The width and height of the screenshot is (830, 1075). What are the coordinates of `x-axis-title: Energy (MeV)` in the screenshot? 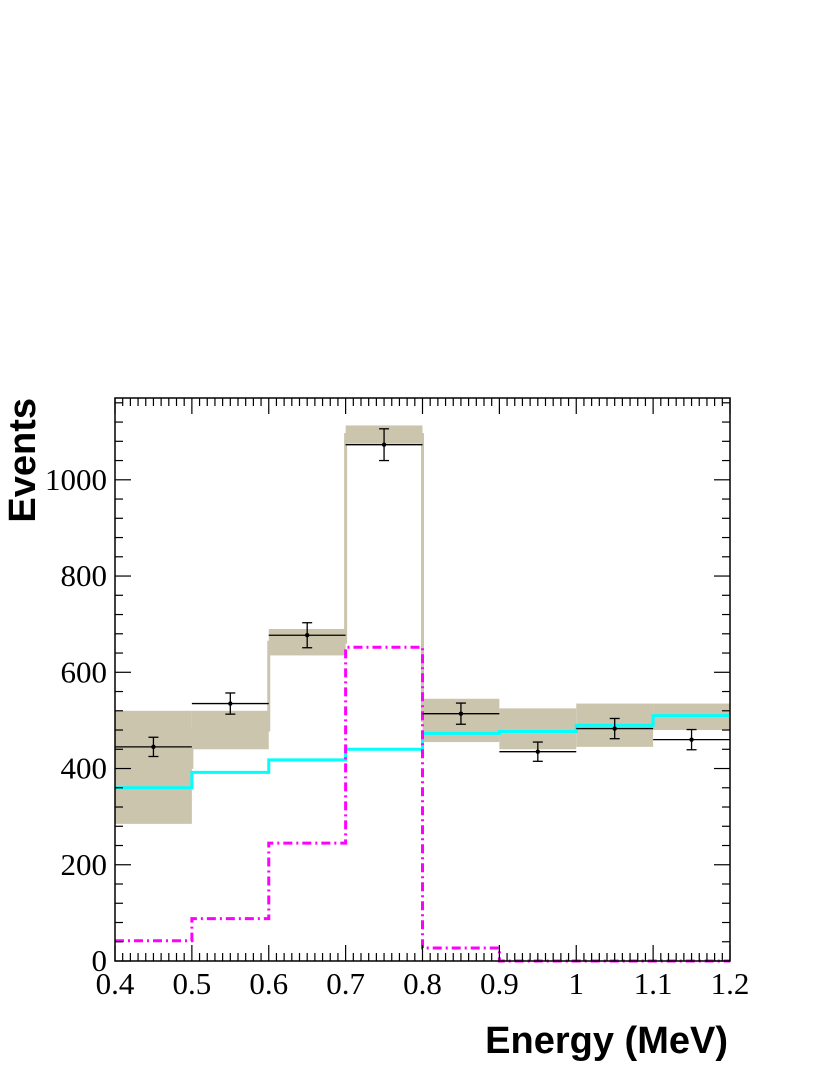 It's located at (606, 1041).